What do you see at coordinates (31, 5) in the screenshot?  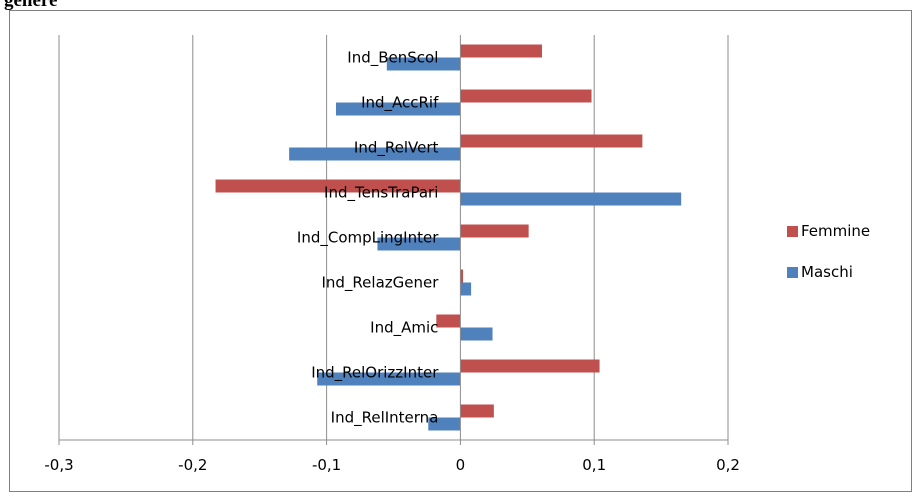 I see `chart-caption: genere` at bounding box center [31, 5].